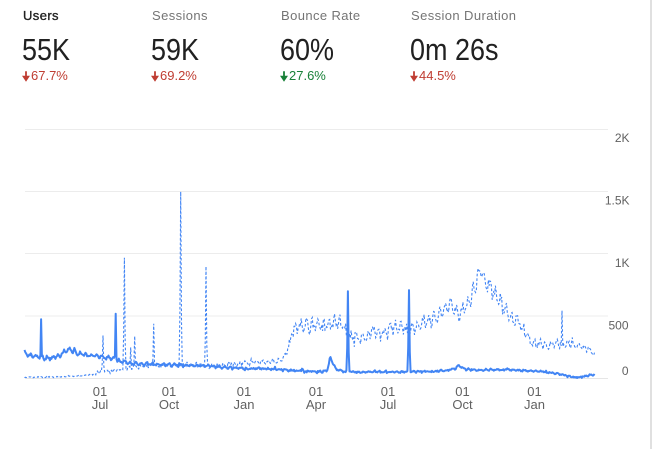 The image size is (655, 449). I want to click on svg-text: 2K, so click(622, 138).